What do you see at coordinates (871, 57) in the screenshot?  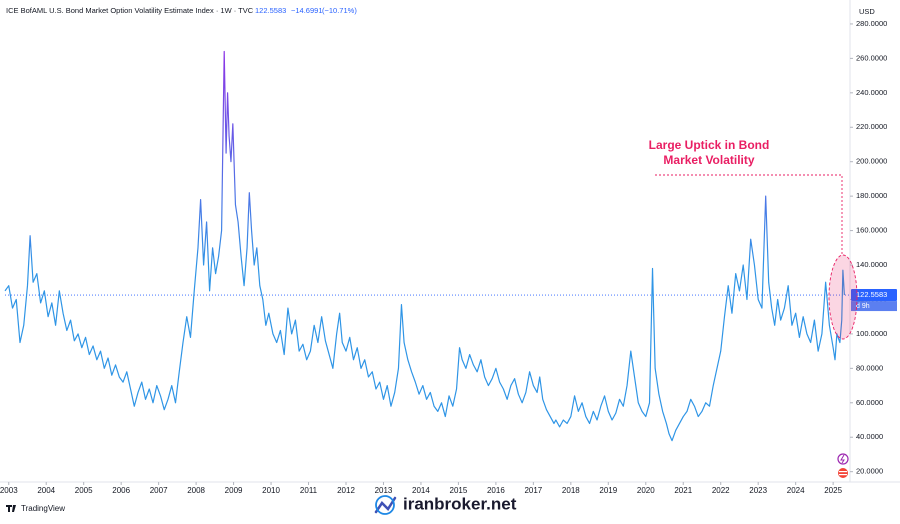 I see `y-tick-label: 260.0000` at bounding box center [871, 57].